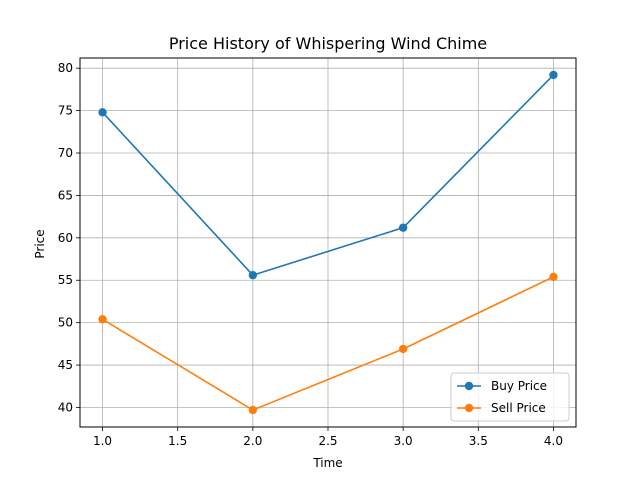  Describe the element at coordinates (177, 441) in the screenshot. I see `x-tick-label: 1.5` at that location.